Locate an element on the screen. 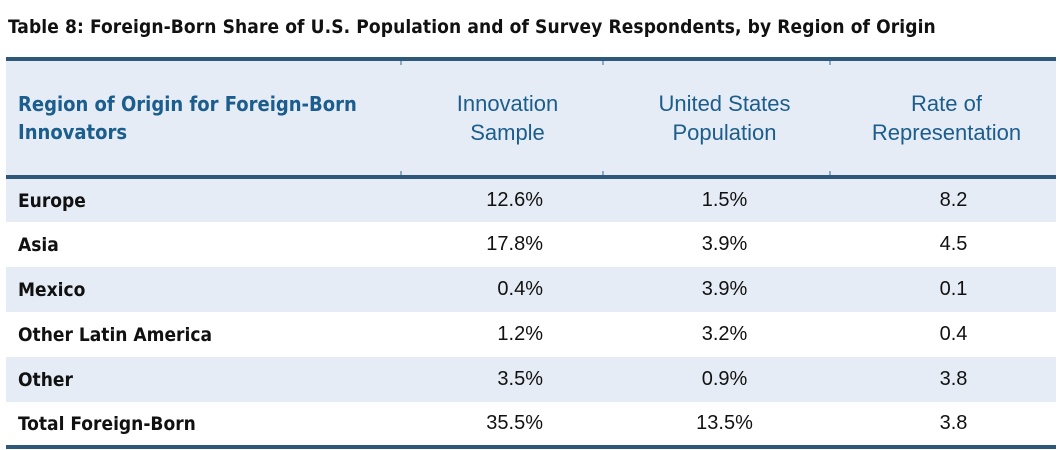  table-row-europe: Europe 12.6% 1.5% 8.2 is located at coordinates (531, 199).